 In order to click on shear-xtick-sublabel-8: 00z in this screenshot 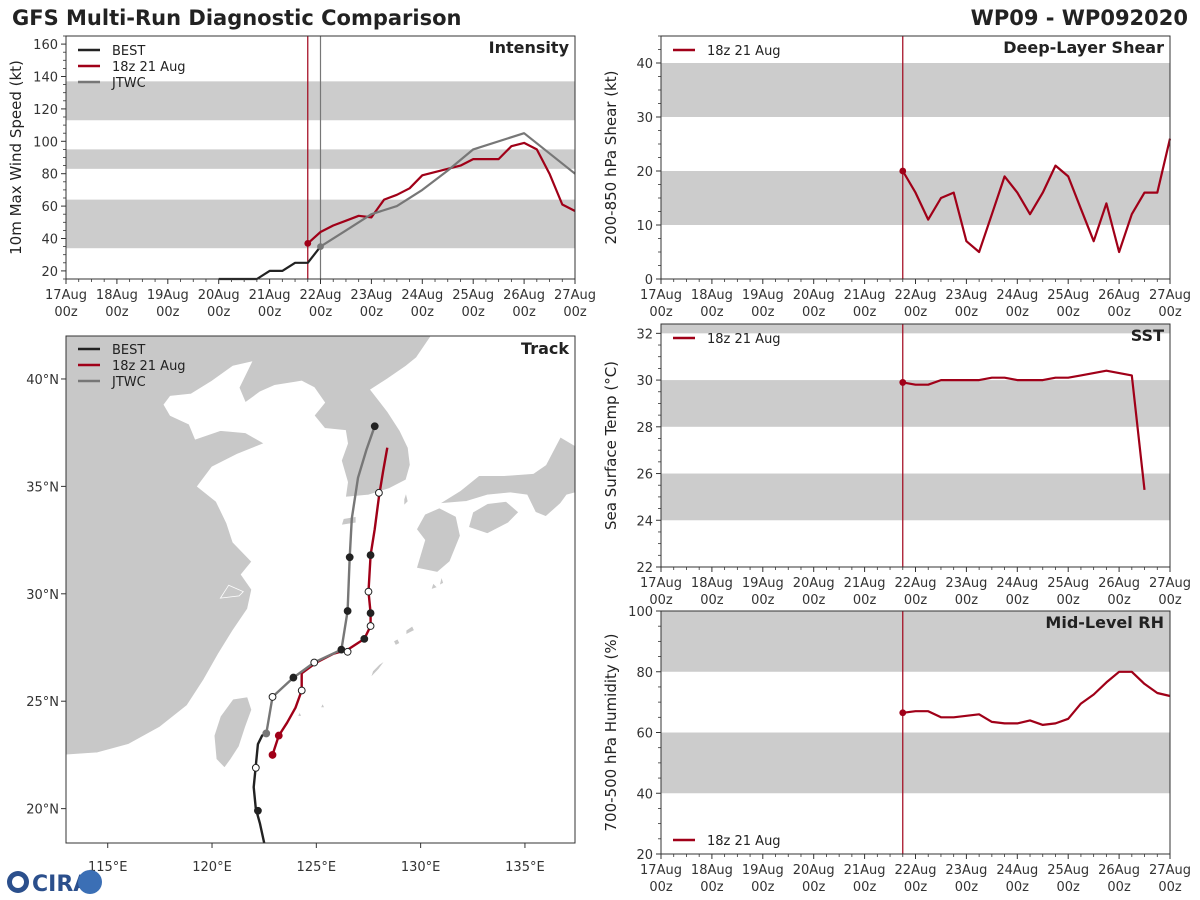, I will do `click(1069, 312)`.